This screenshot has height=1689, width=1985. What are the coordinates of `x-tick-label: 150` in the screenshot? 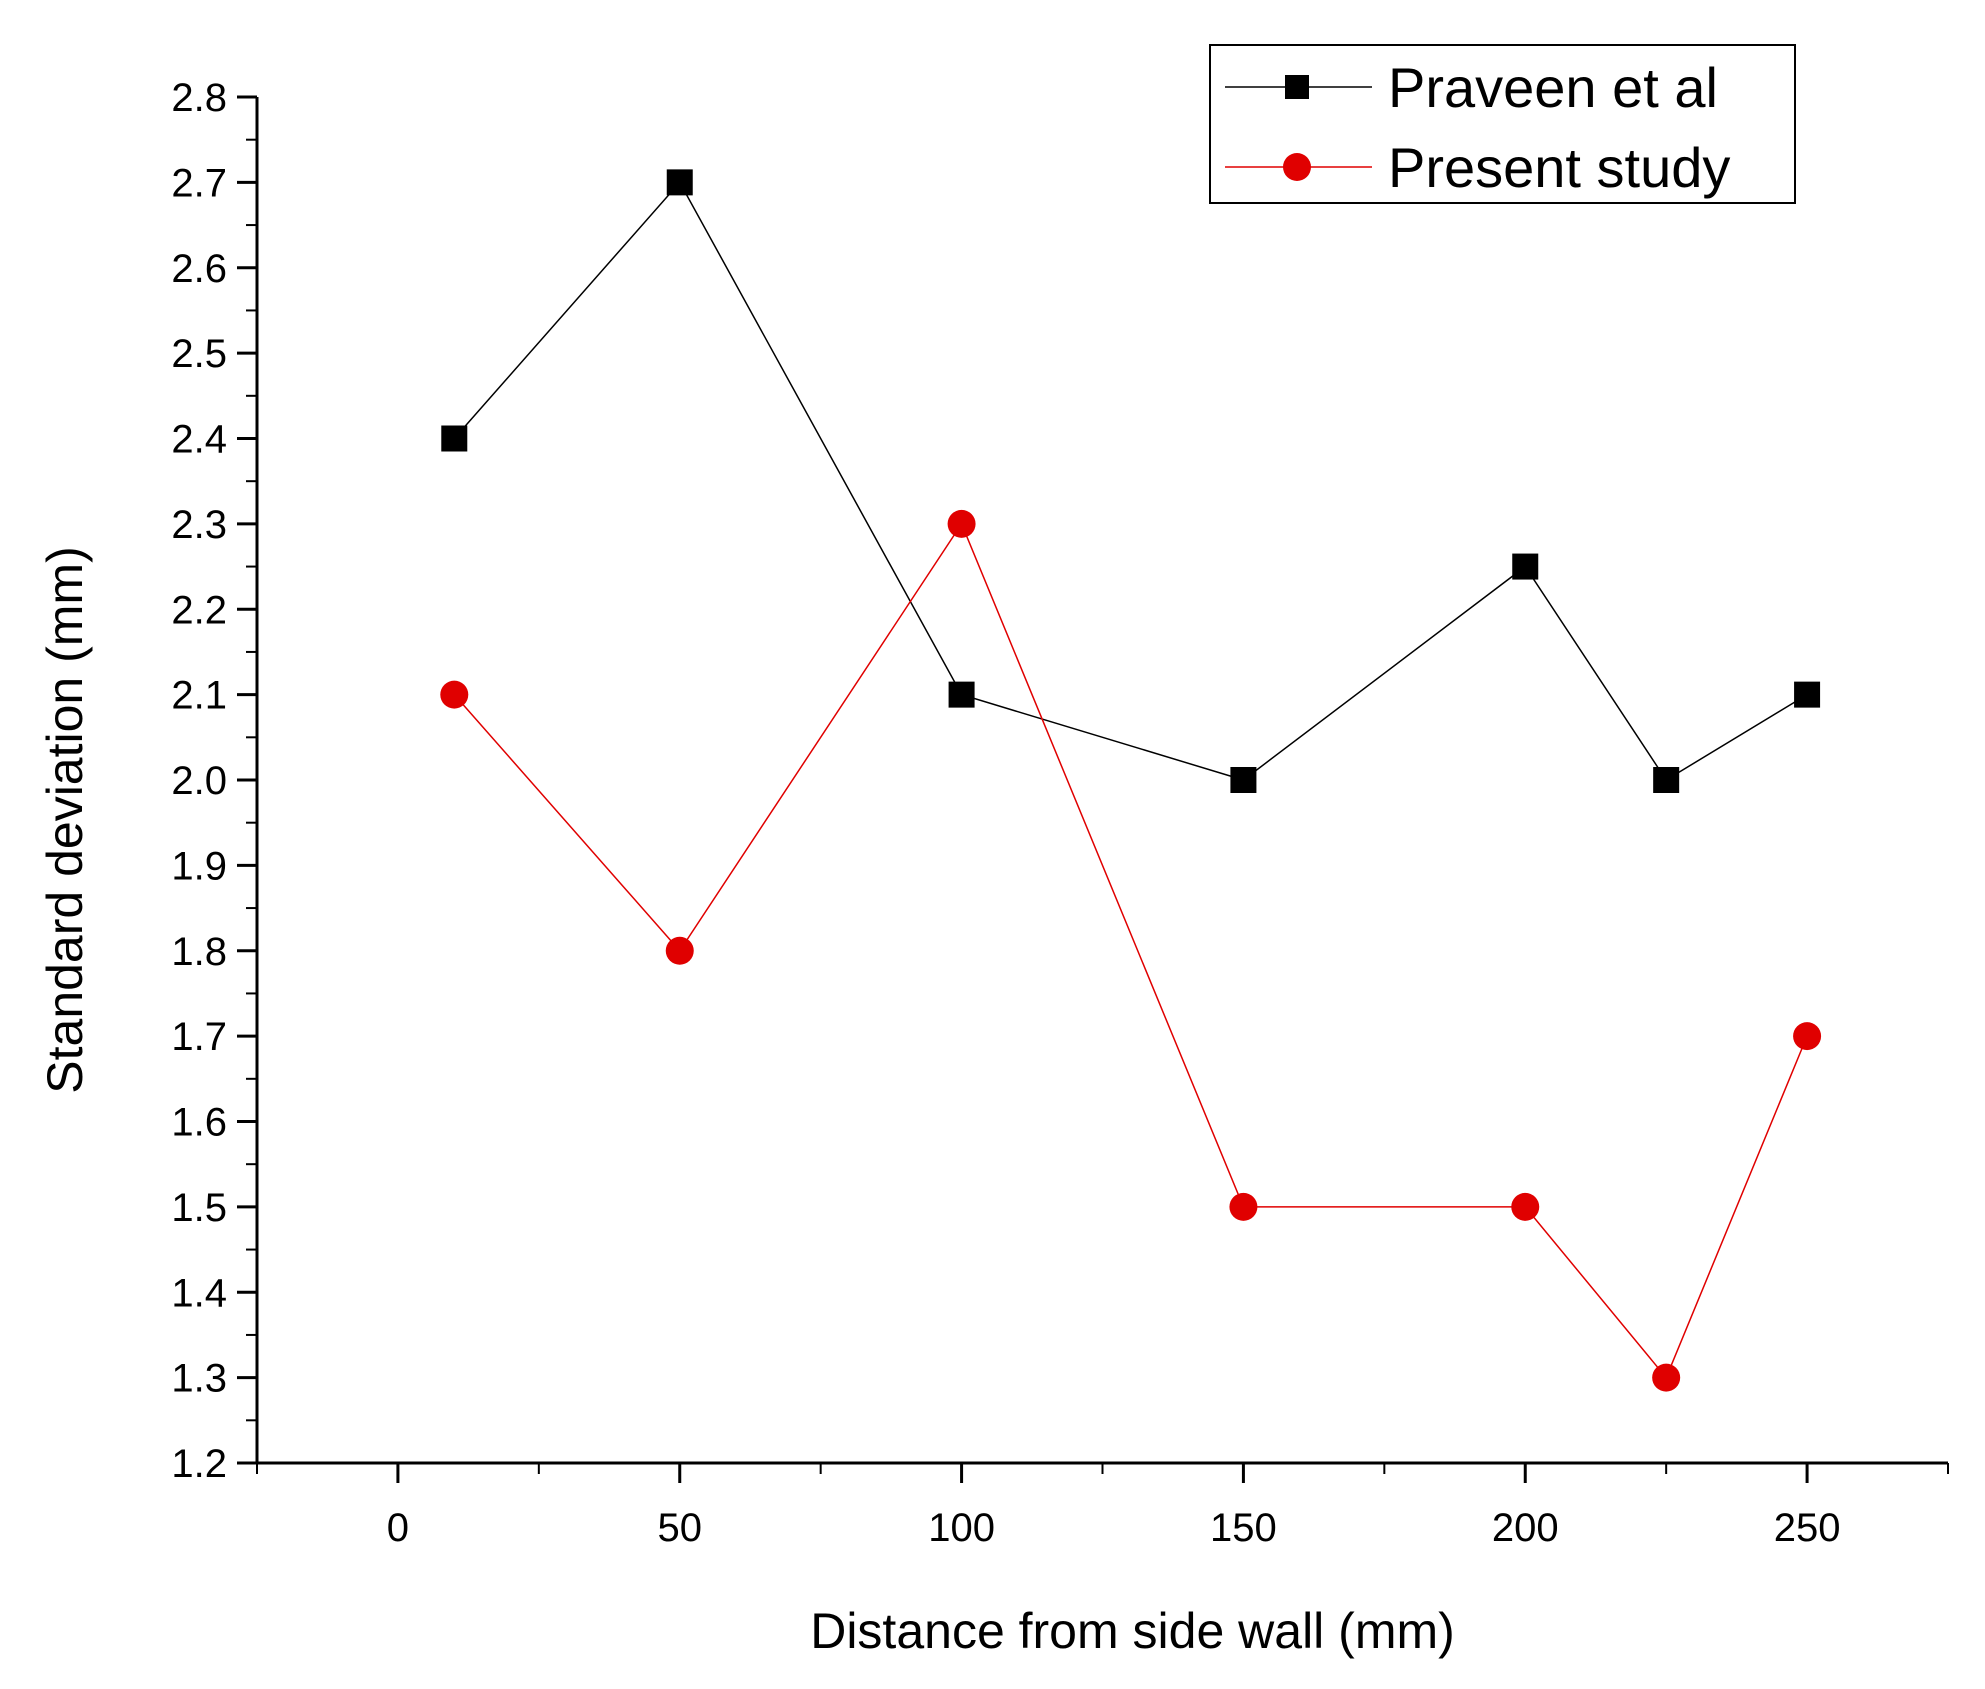 It's located at (1243, 1528).